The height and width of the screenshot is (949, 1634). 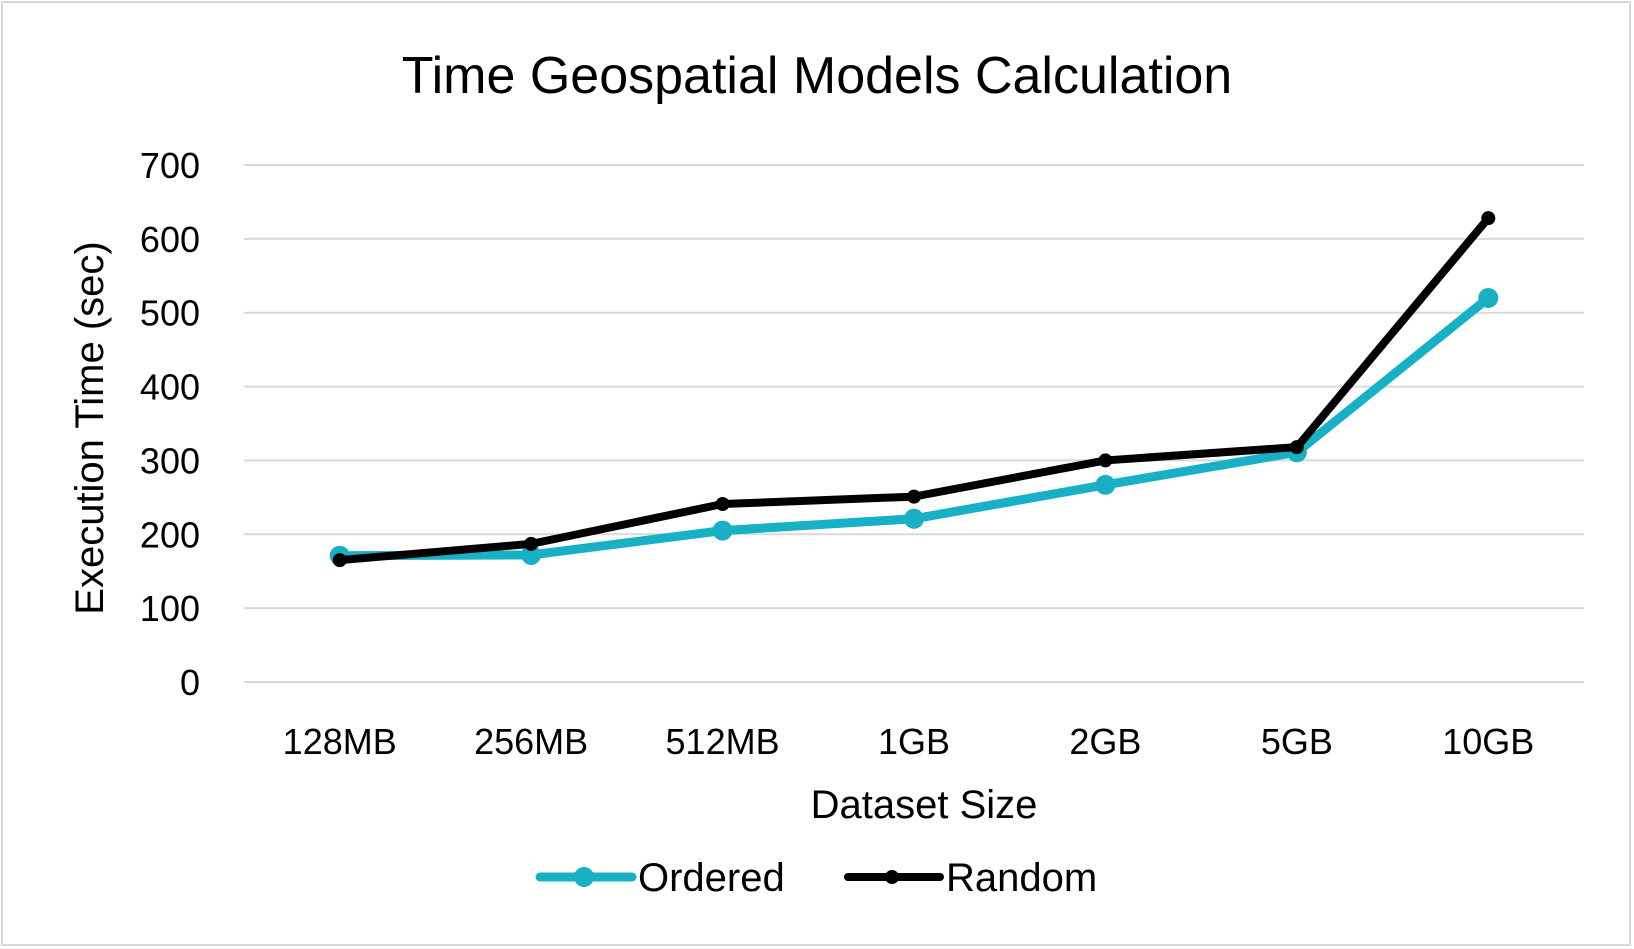 I want to click on x-tick-label: 512MB, so click(x=723, y=741).